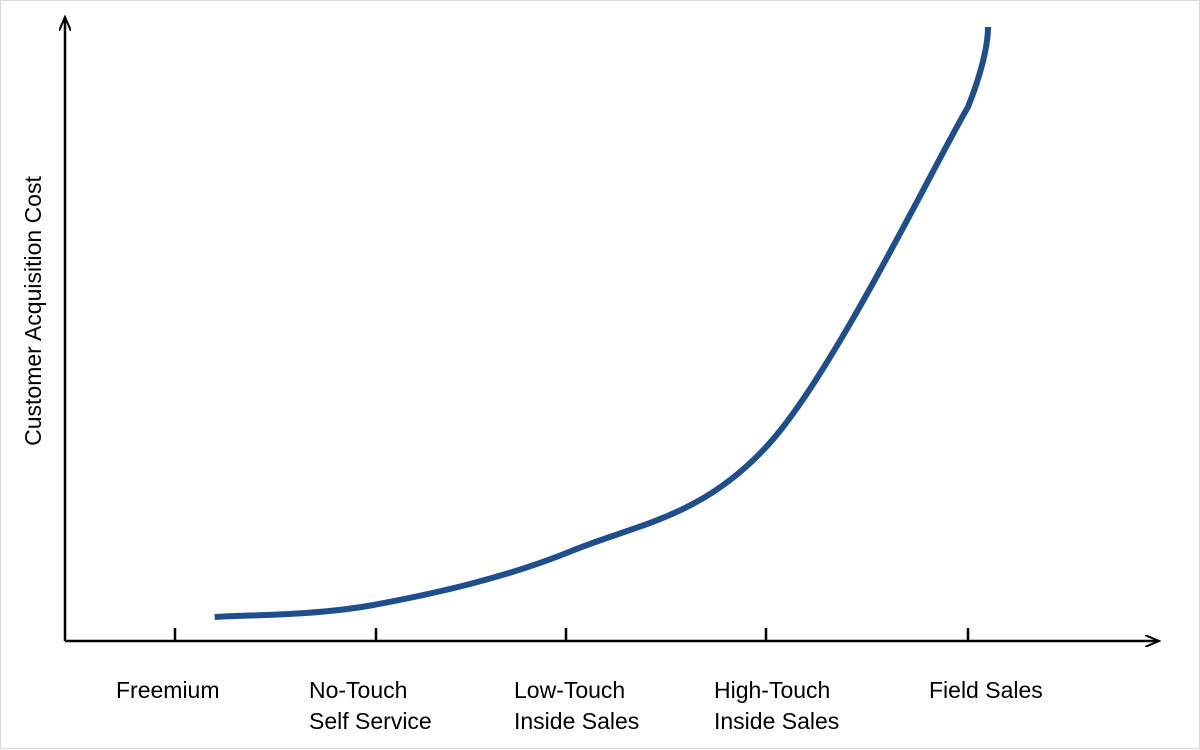  I want to click on category-label: Freemium, so click(168, 690).